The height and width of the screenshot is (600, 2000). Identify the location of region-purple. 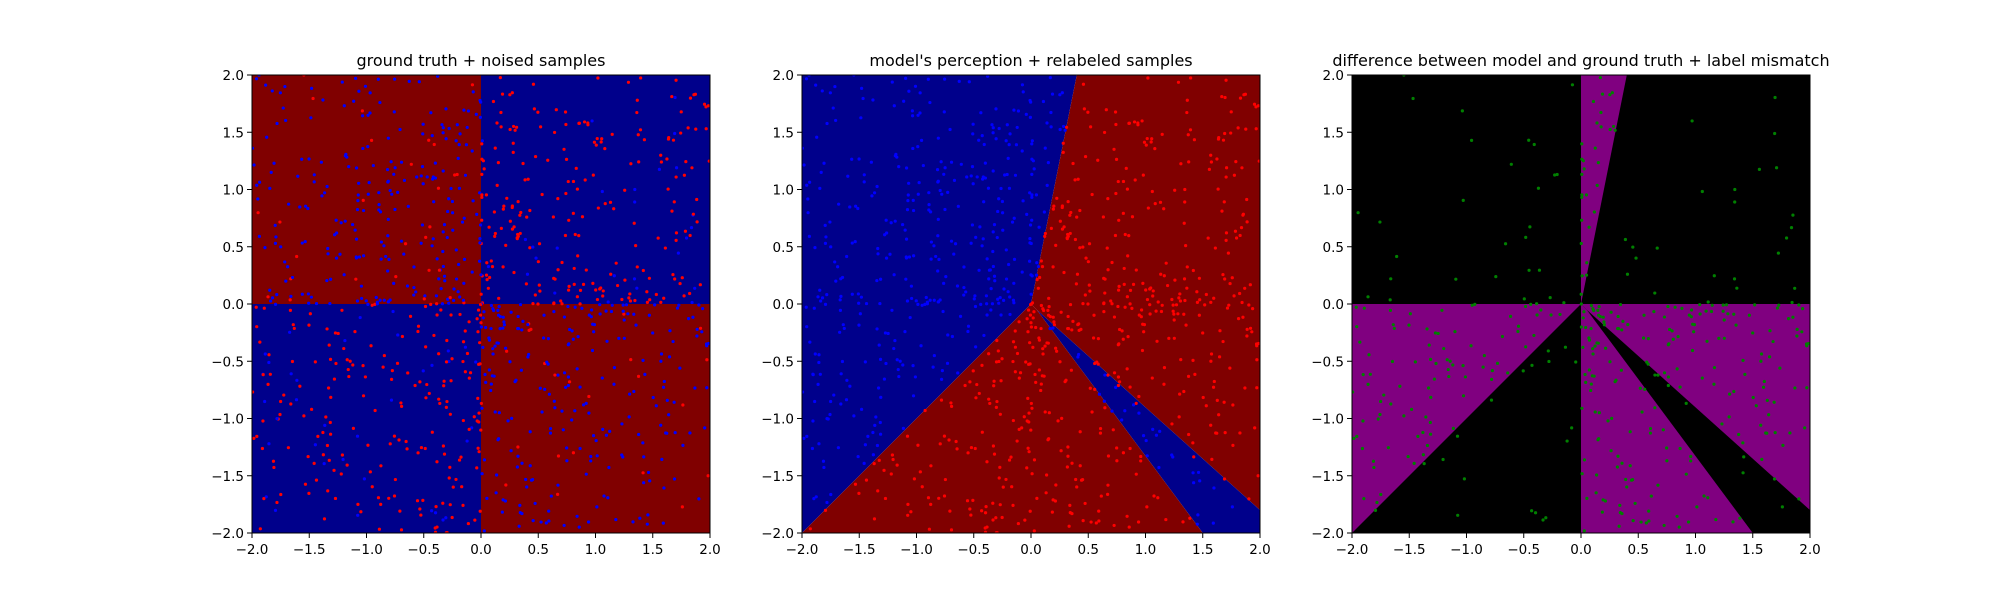
(1604, 189).